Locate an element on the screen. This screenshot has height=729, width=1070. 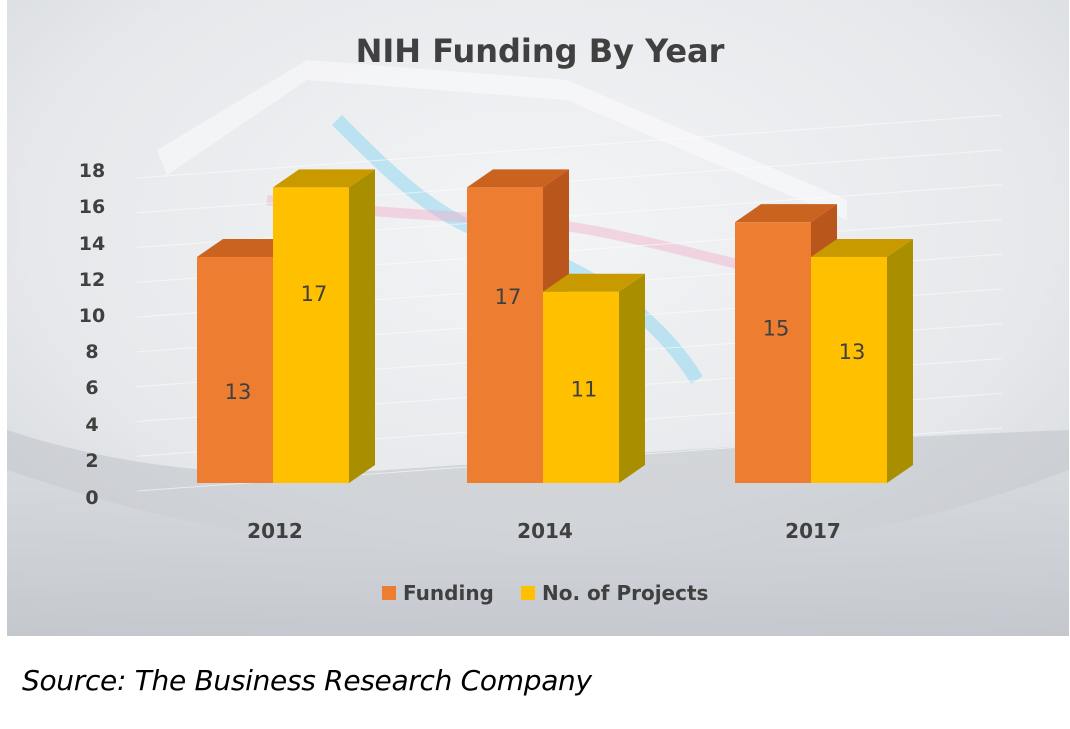
y-tick-label: 14 is located at coordinates (92, 244).